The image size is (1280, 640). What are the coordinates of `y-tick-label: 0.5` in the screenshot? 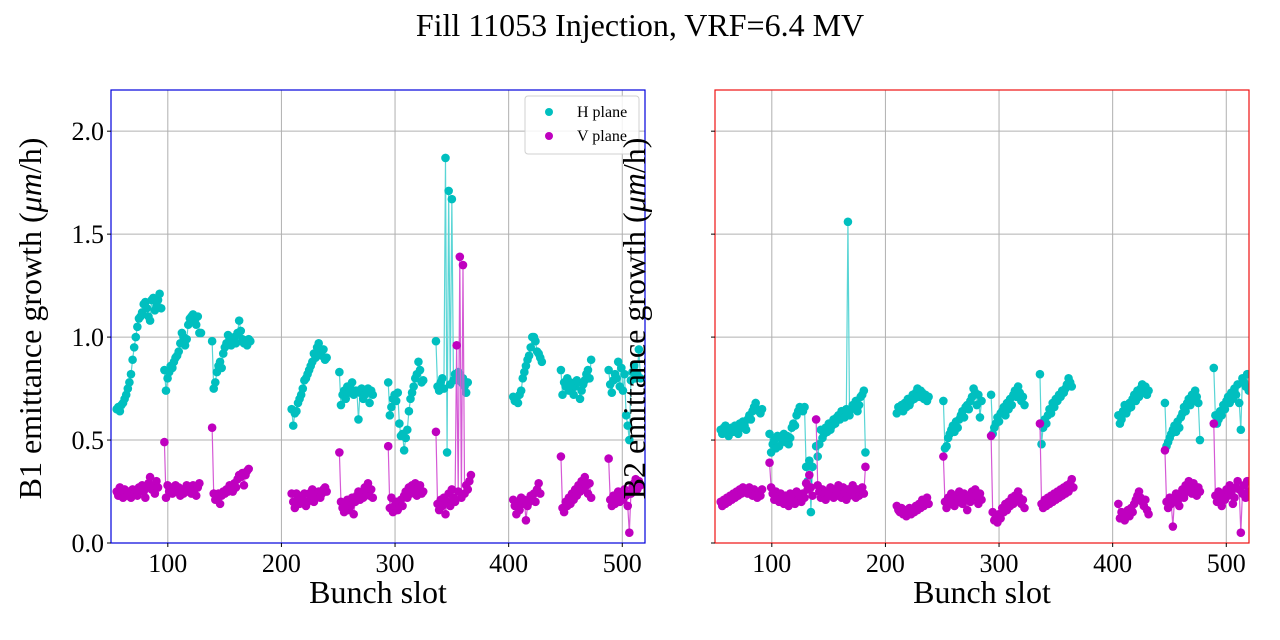 It's located at (88, 440).